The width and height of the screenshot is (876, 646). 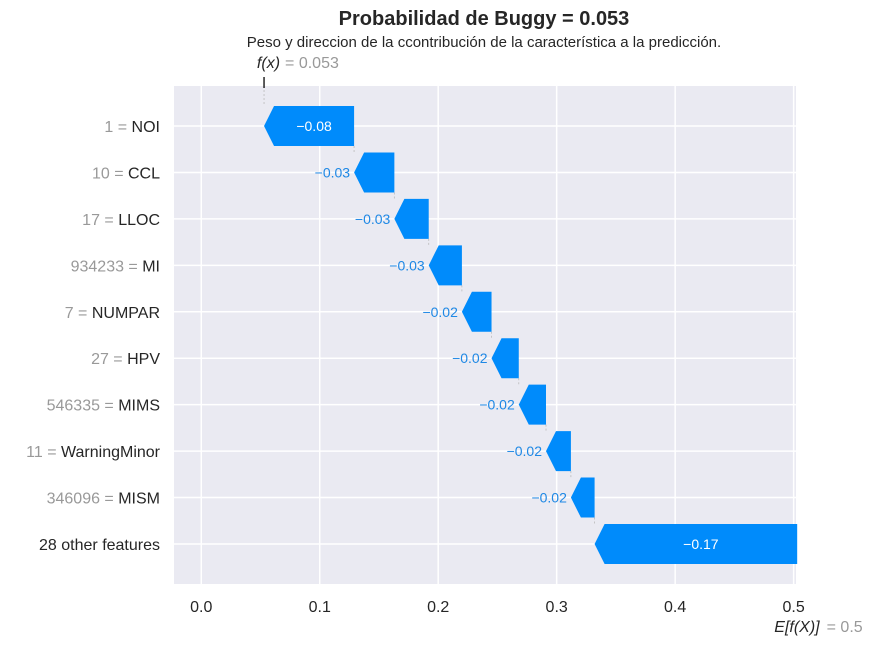 I want to click on feature-name: NUMPAR, so click(x=126, y=313).